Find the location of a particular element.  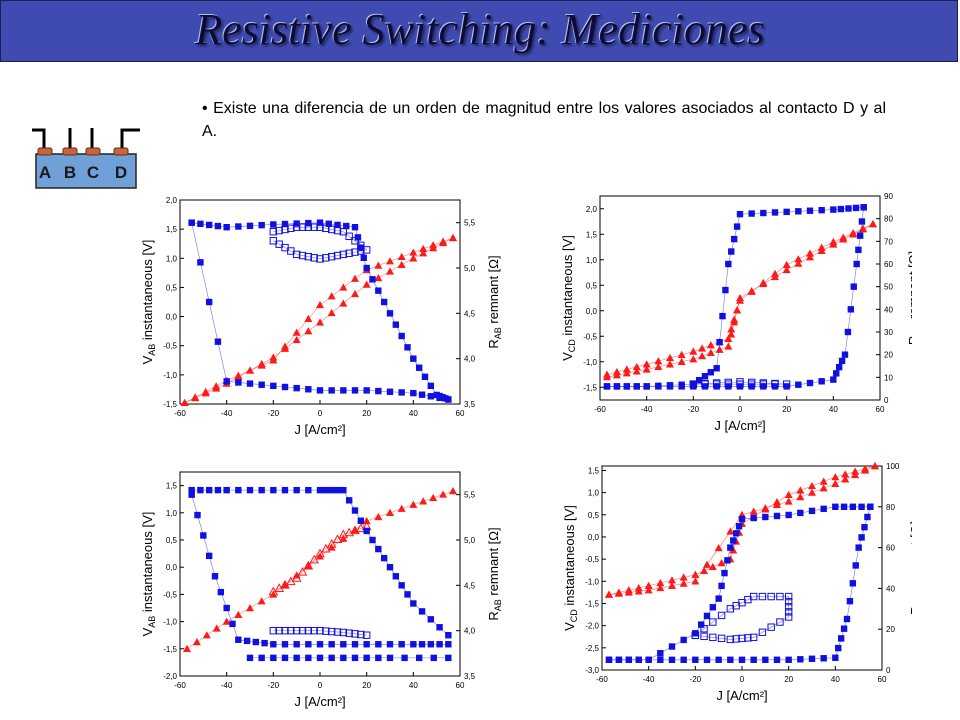

x-tick-label: 60 is located at coordinates (882, 679).